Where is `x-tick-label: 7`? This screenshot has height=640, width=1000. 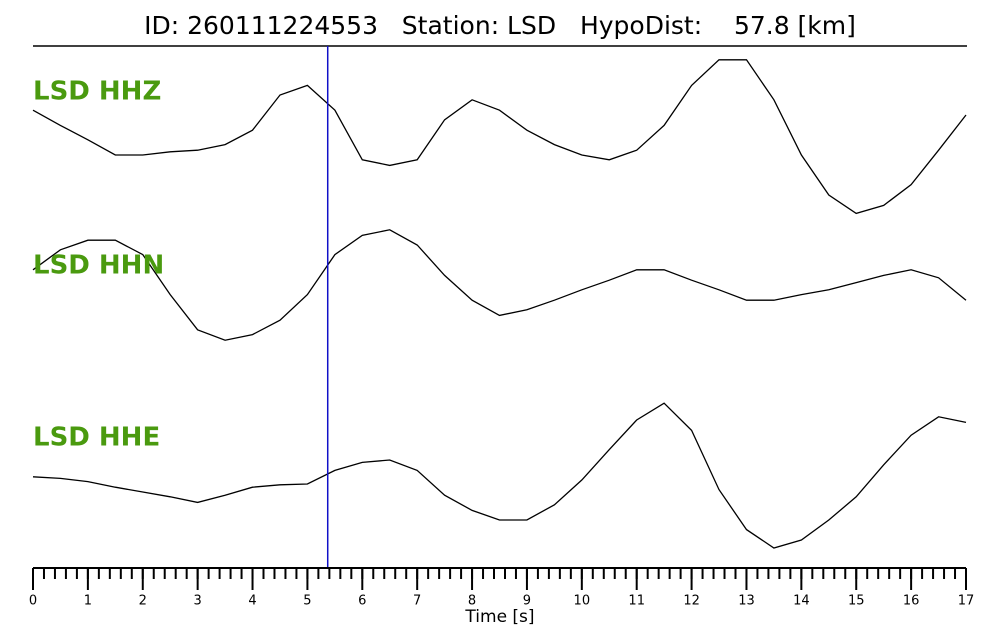
x-tick-label: 7 is located at coordinates (417, 601).